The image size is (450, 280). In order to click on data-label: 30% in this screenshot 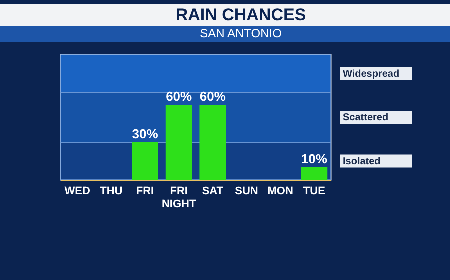, I will do `click(145, 134)`.